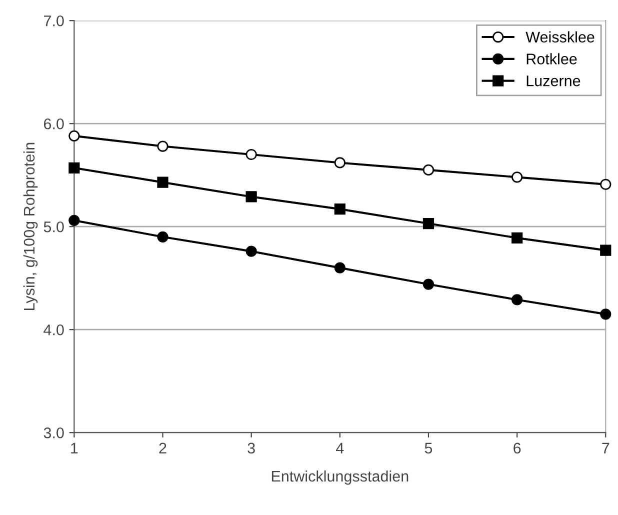  I want to click on x-axis-title: Entwicklungsstadien, so click(340, 477).